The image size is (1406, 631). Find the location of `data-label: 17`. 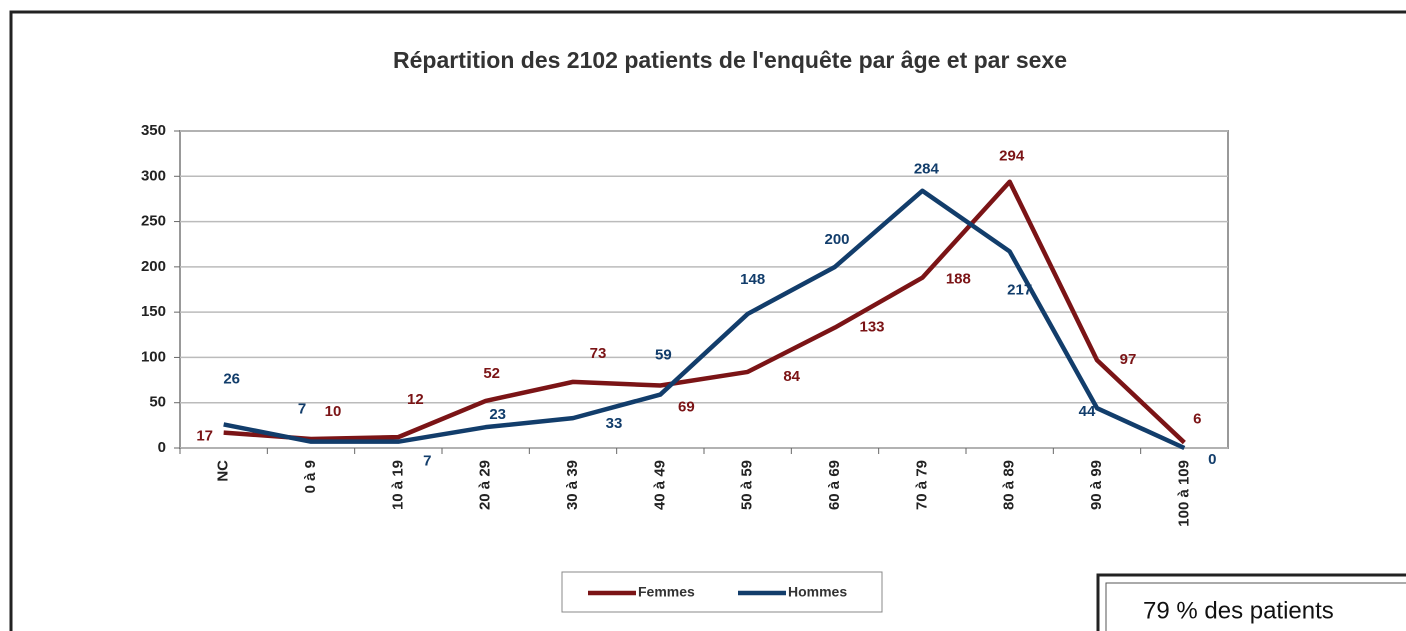

data-label: 17 is located at coordinates (204, 436).